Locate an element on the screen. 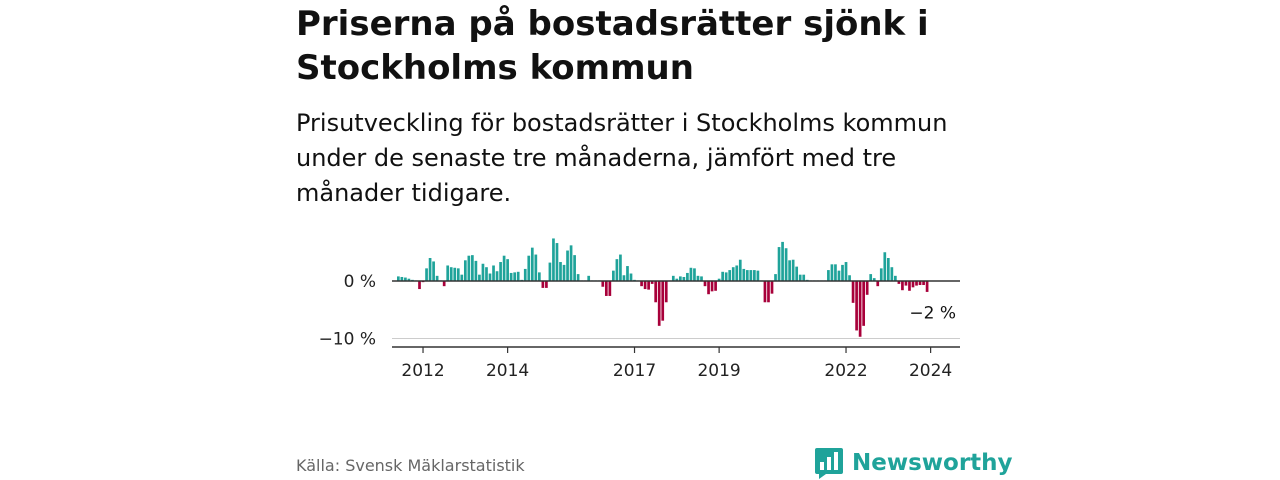  x-tick-label: 2022 is located at coordinates (845, 371).